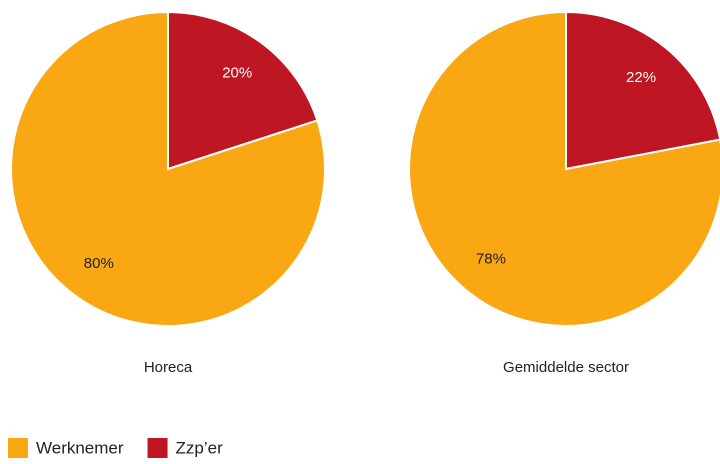  What do you see at coordinates (566, 367) in the screenshot?
I see `pie-title: Gemiddelde sector` at bounding box center [566, 367].